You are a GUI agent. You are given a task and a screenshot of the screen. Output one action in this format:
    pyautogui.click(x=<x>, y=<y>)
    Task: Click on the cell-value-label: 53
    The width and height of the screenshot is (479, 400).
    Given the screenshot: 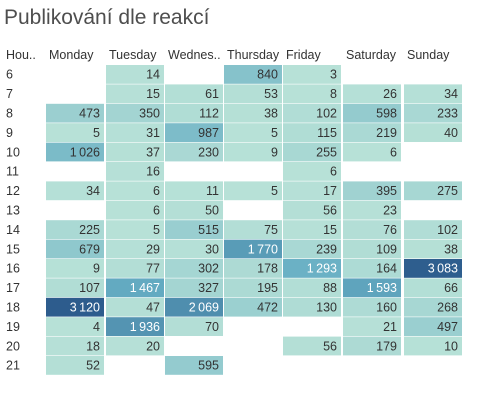 What is the action you would take?
    pyautogui.click(x=271, y=94)
    